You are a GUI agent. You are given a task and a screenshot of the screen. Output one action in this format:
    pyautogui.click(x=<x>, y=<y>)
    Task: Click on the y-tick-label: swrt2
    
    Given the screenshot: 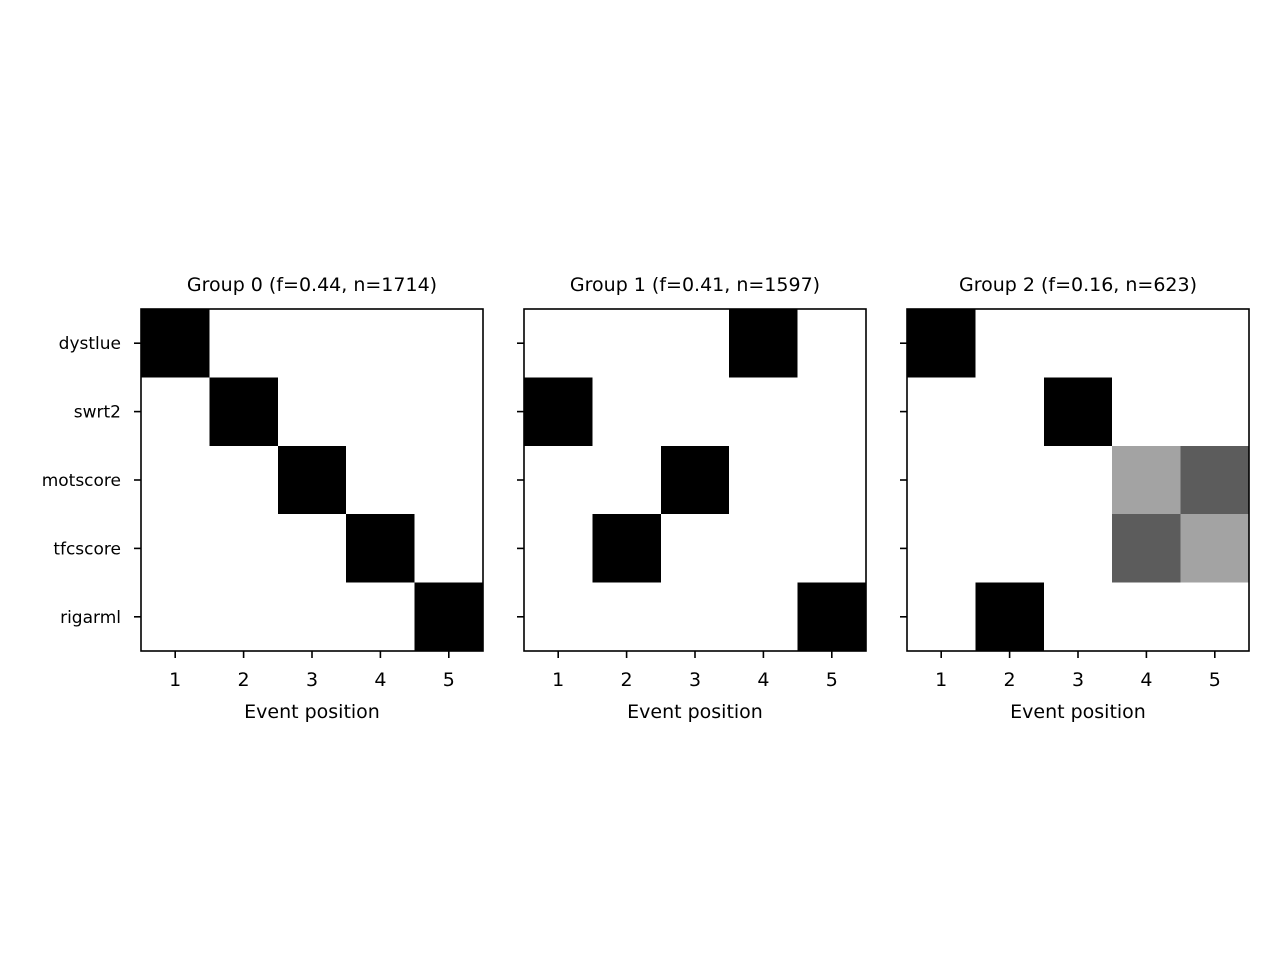 What is the action you would take?
    pyautogui.click(x=97, y=413)
    